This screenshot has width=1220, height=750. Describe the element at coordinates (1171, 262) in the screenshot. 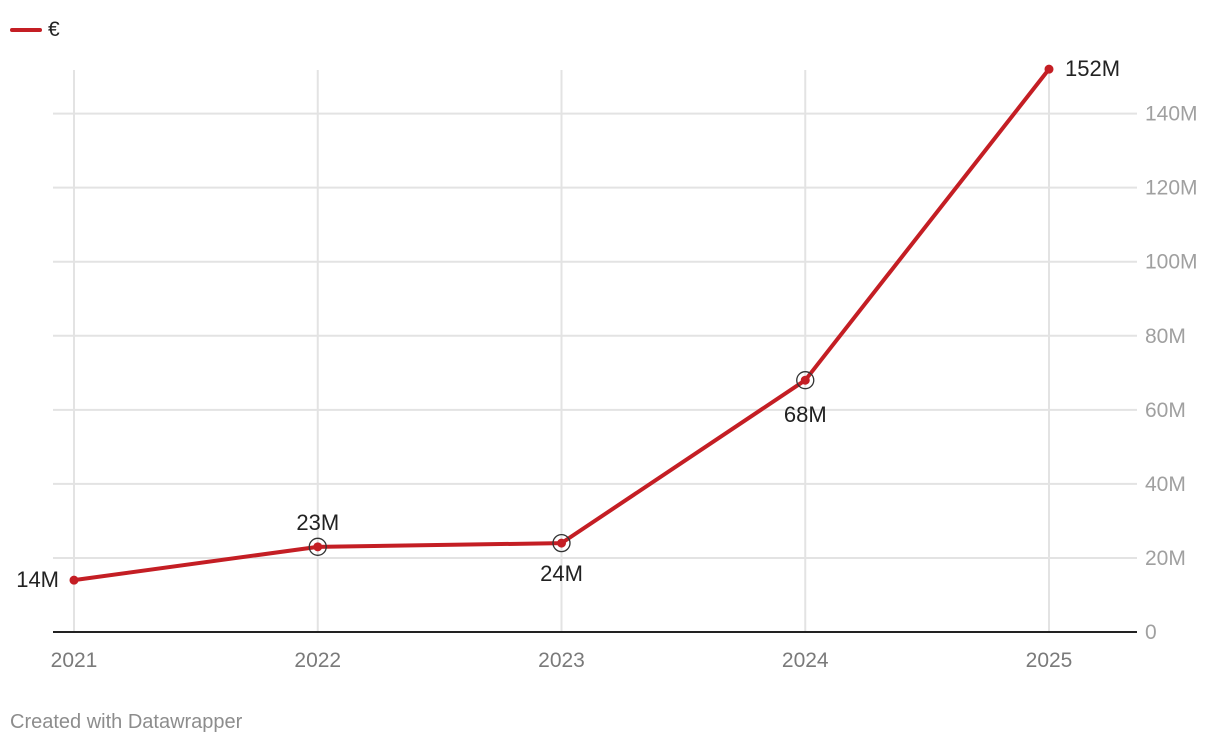

I see `y-tick-label: 100M` at that location.